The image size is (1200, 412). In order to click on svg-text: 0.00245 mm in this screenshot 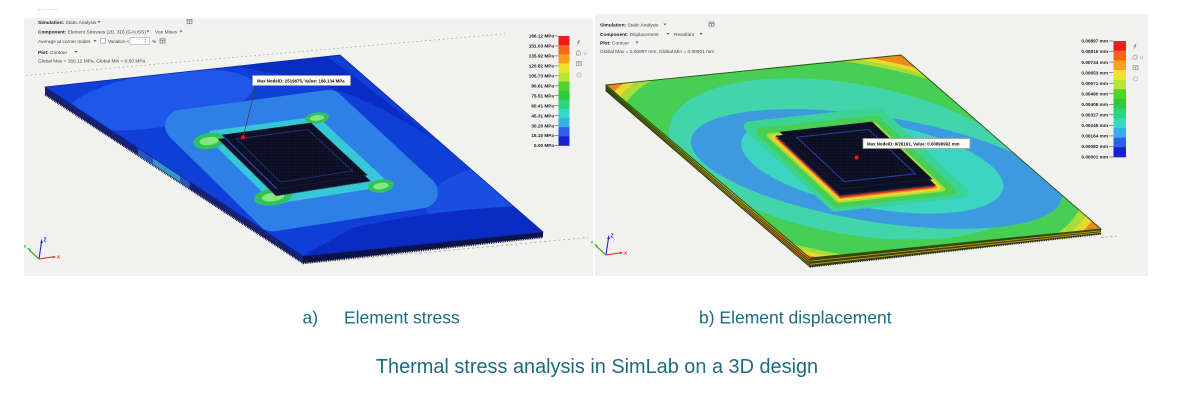, I will do `click(1094, 125)`.